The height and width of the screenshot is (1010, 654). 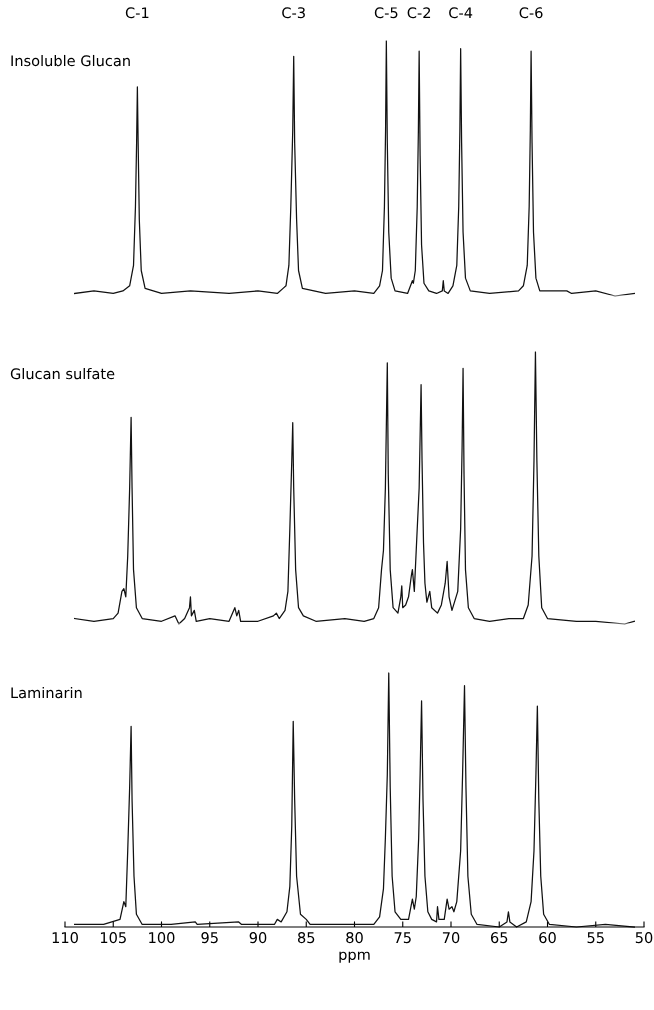 I want to click on x-axis-title: ppm, so click(x=354, y=957).